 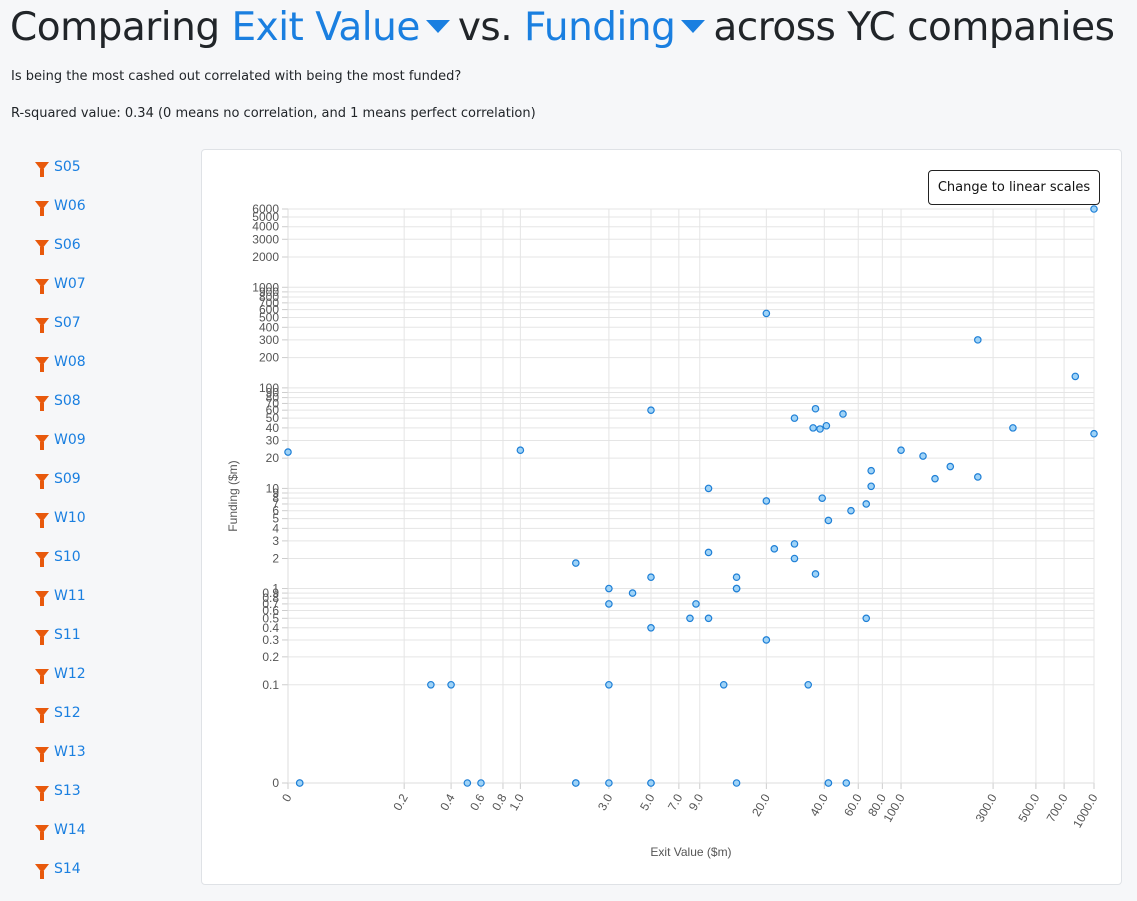 I want to click on batch-filter-s09: S09, so click(x=60, y=487).